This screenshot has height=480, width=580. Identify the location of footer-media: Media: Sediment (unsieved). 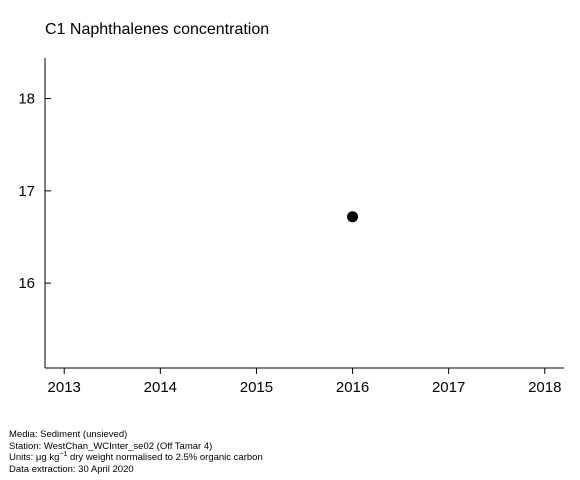
(68, 434).